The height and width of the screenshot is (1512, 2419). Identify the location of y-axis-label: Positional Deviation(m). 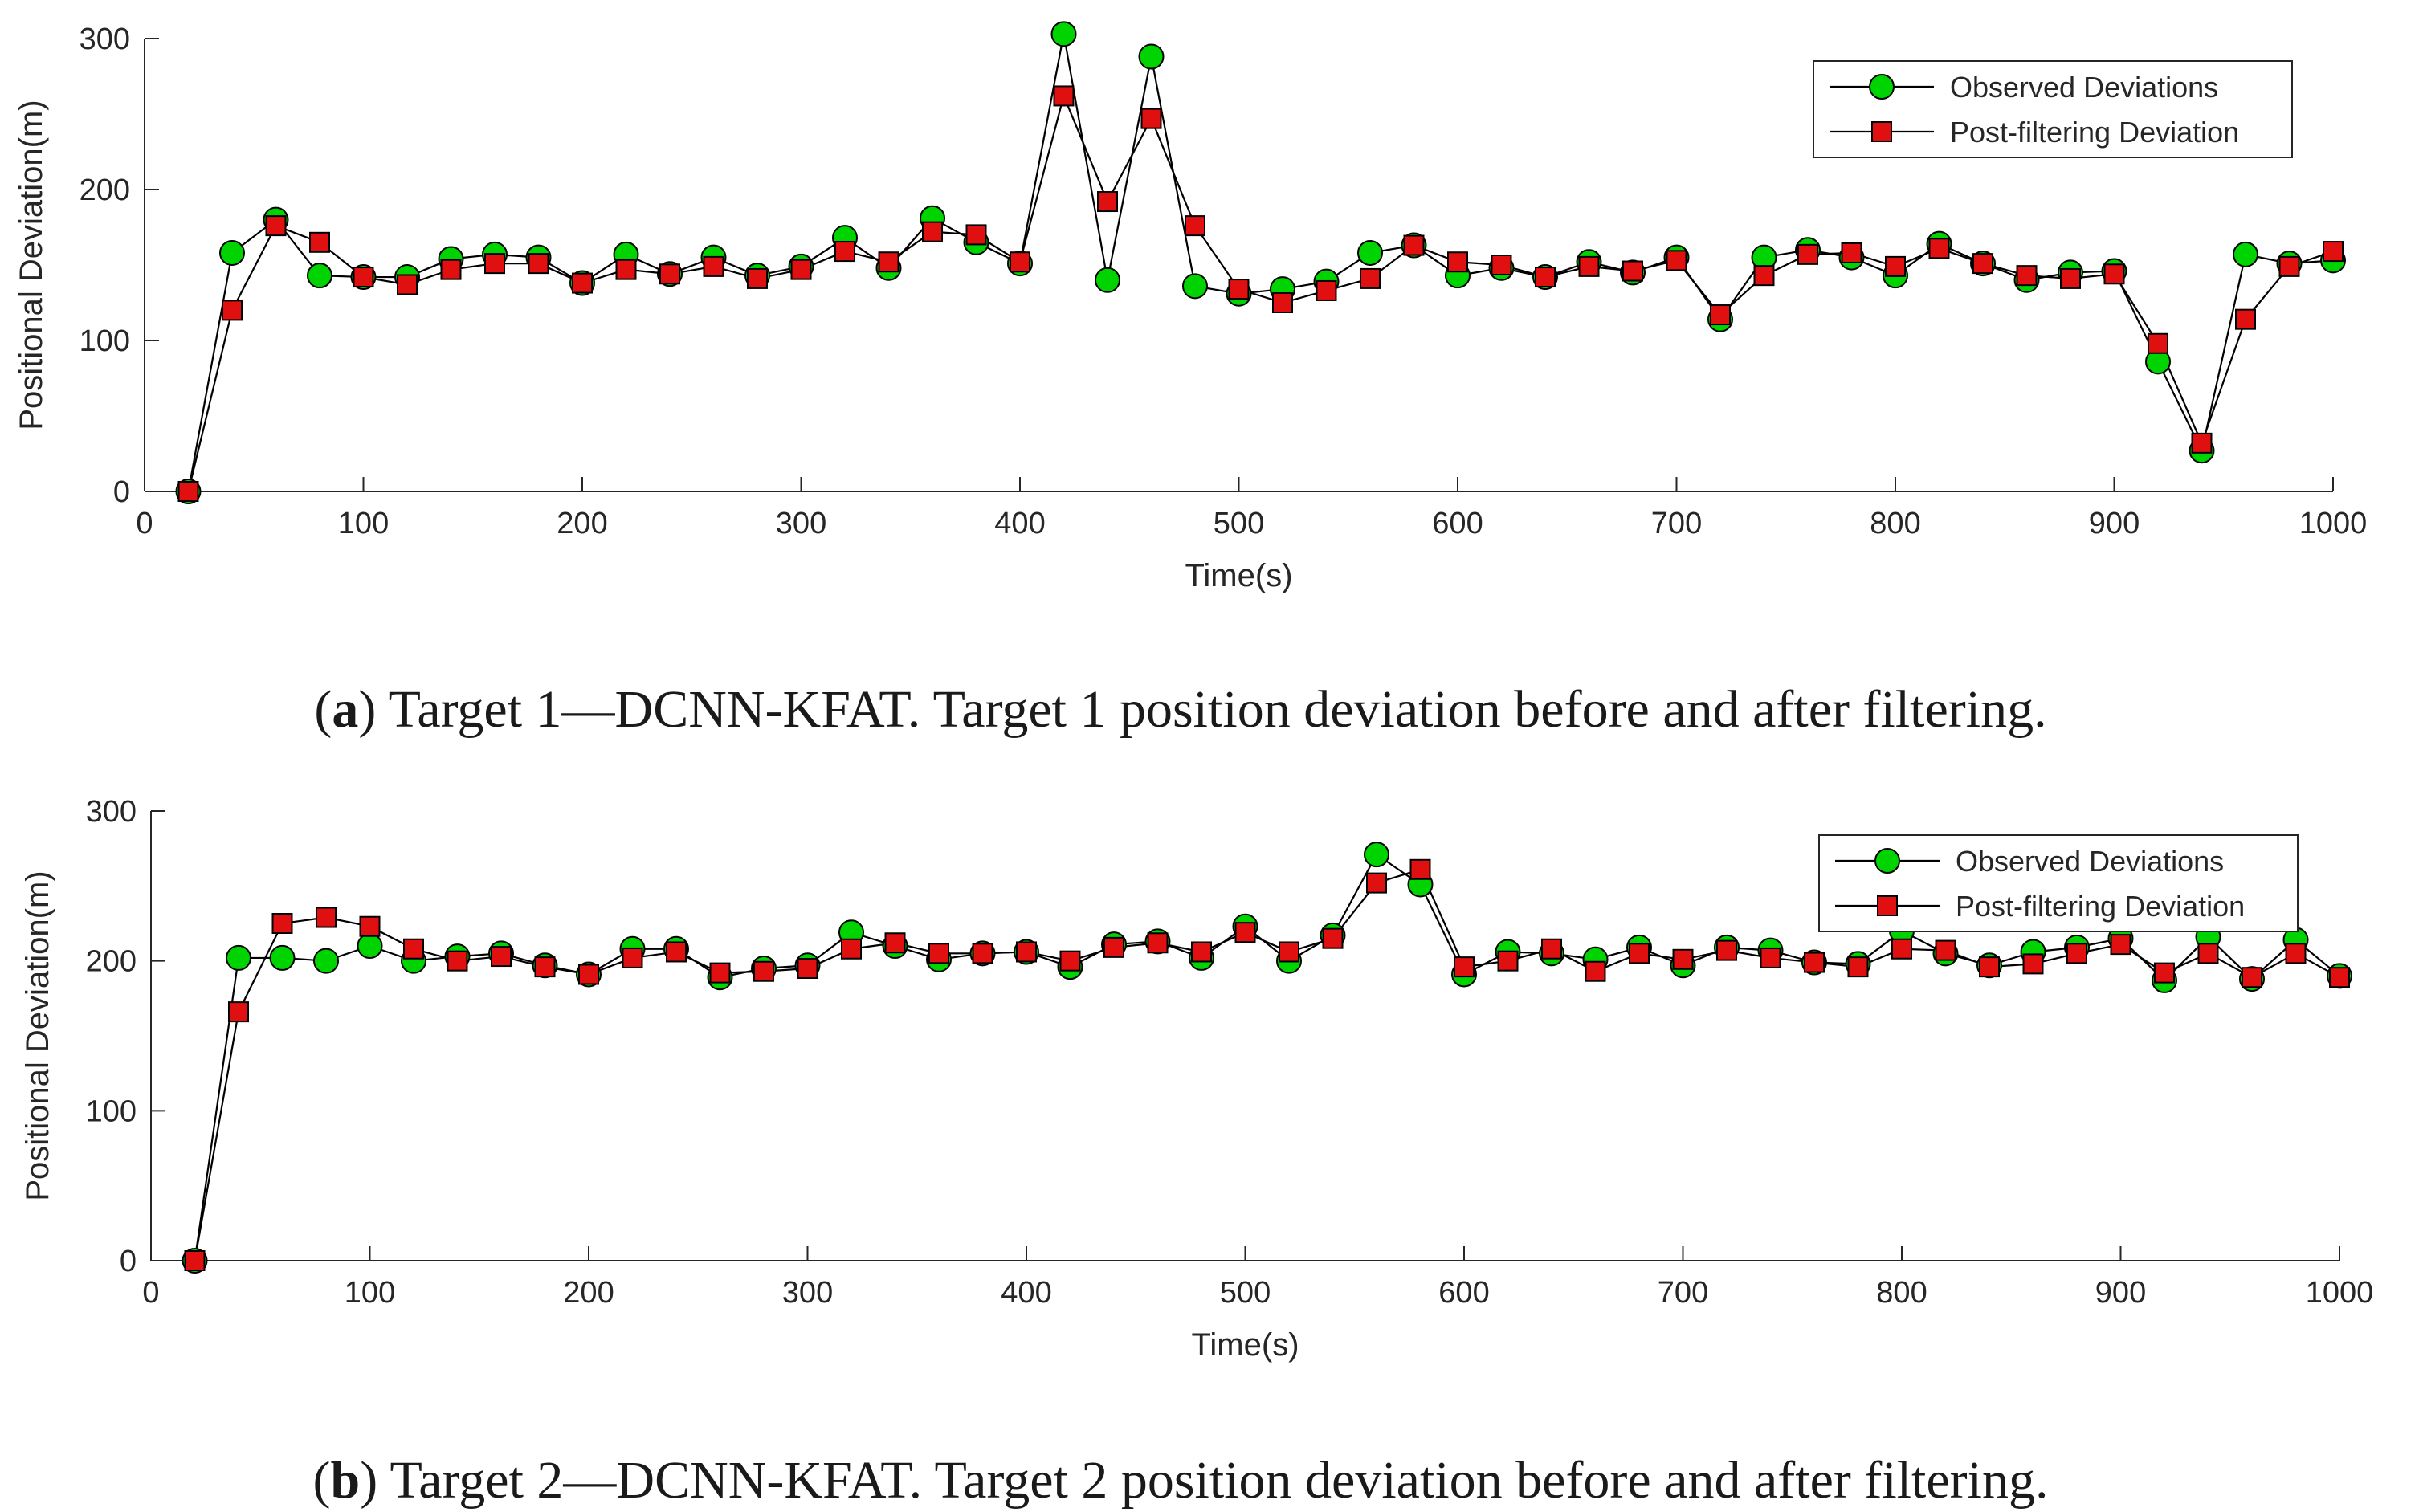
(31, 265).